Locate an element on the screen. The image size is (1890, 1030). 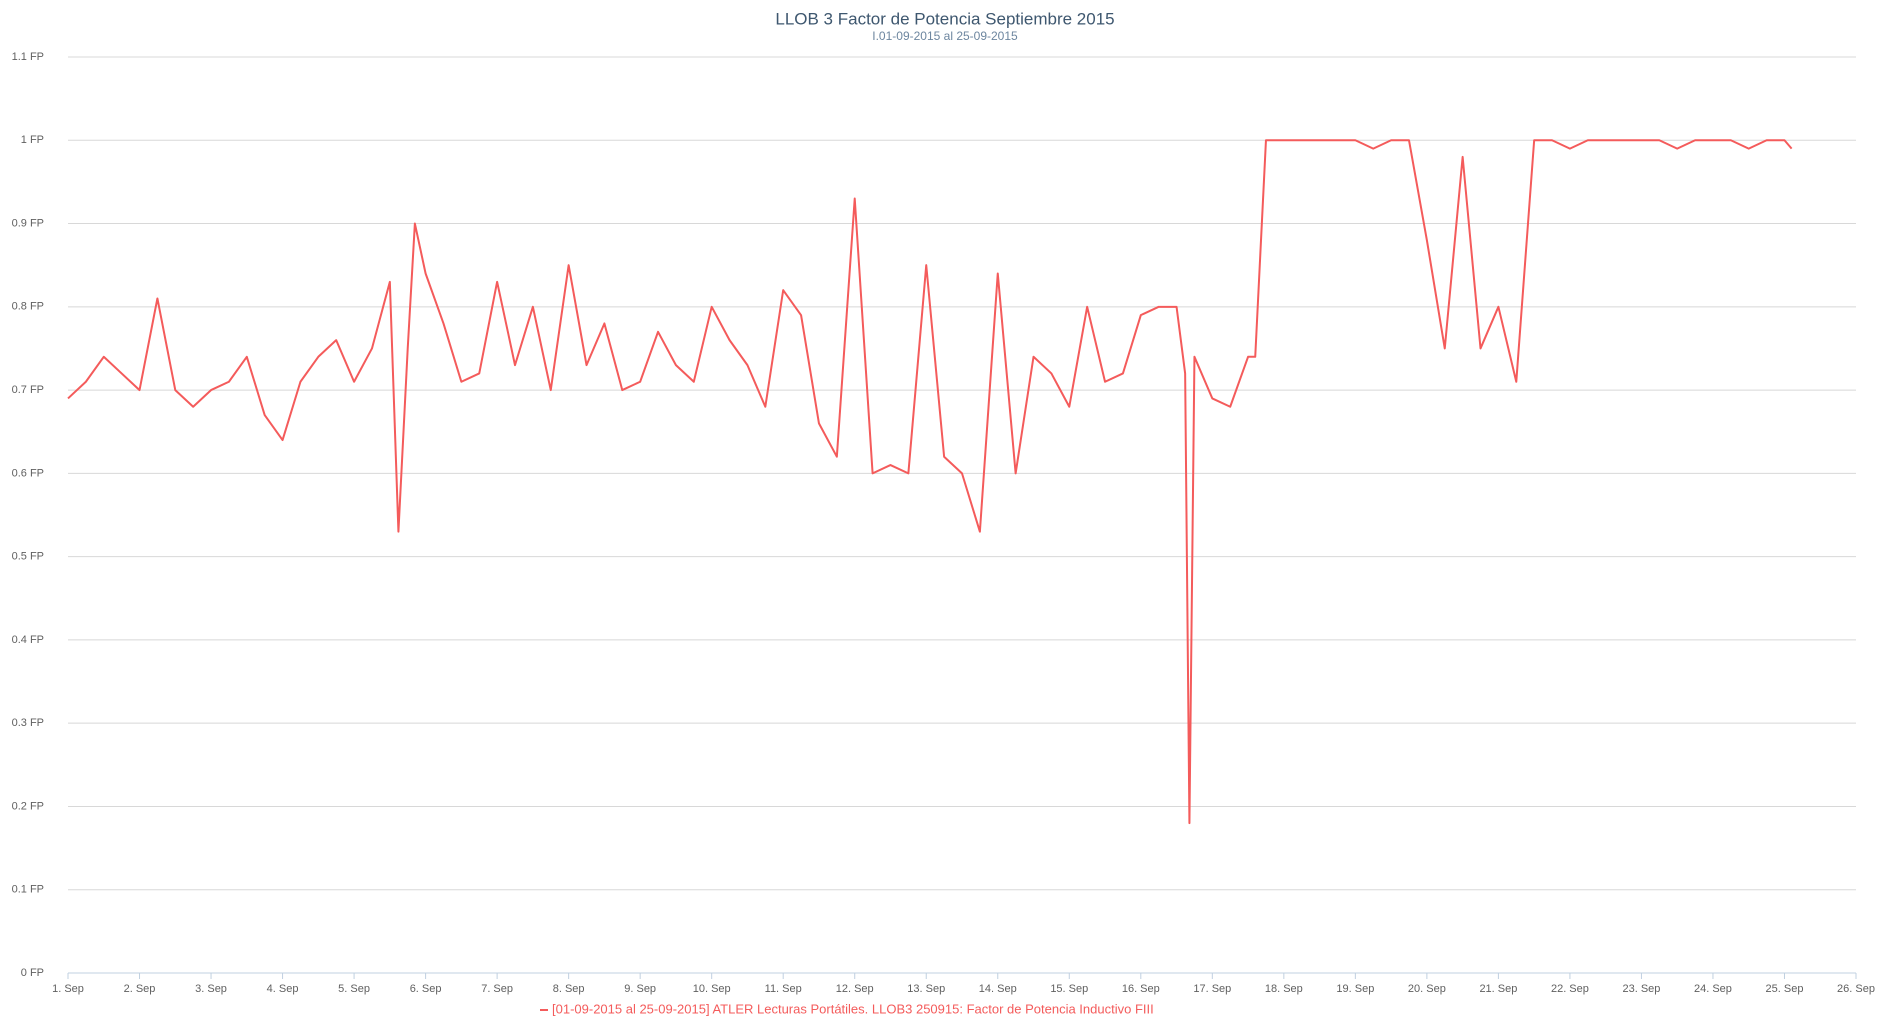
y-tick-label: 1 FP is located at coordinates (32, 140).